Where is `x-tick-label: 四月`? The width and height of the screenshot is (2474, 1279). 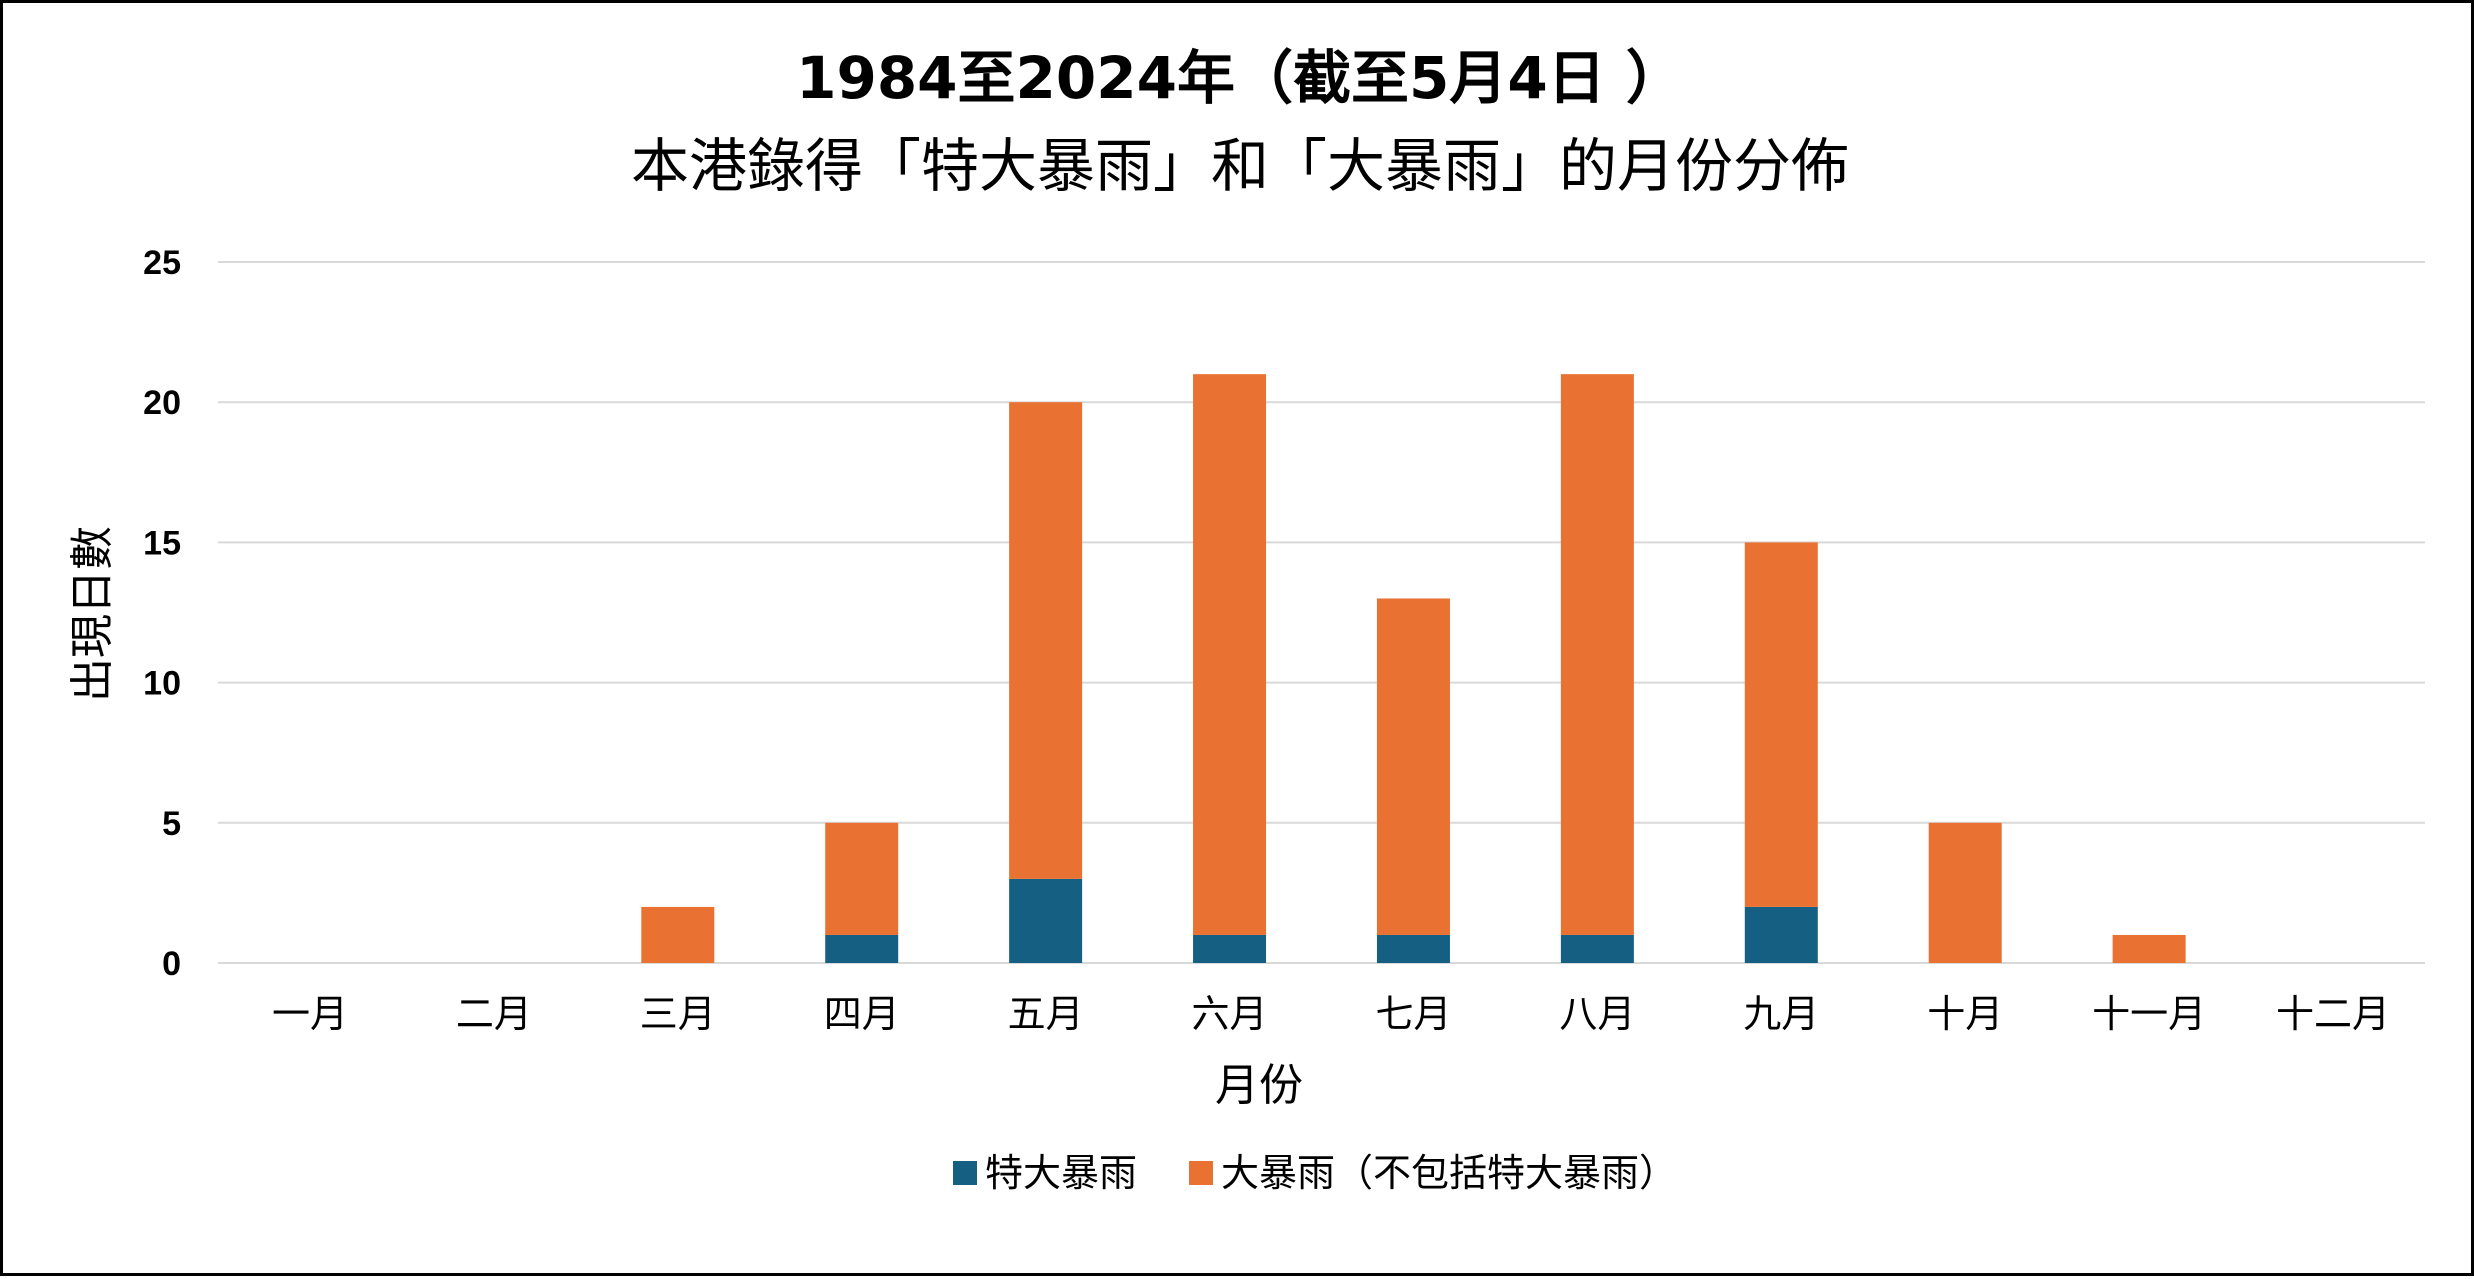
x-tick-label: 四月 is located at coordinates (862, 1014).